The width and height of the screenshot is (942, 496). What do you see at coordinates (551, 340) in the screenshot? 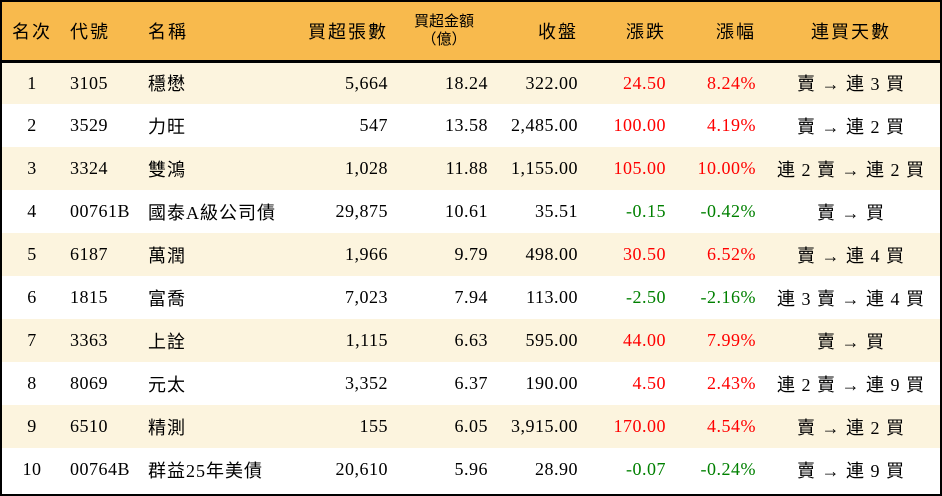
I see `cell-close: 595.00` at bounding box center [551, 340].